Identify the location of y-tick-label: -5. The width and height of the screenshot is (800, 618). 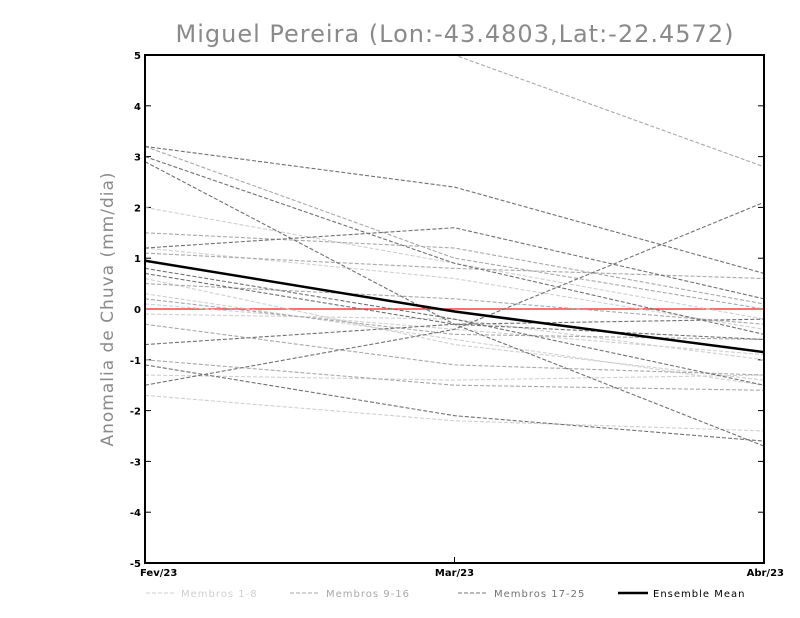
(135, 564).